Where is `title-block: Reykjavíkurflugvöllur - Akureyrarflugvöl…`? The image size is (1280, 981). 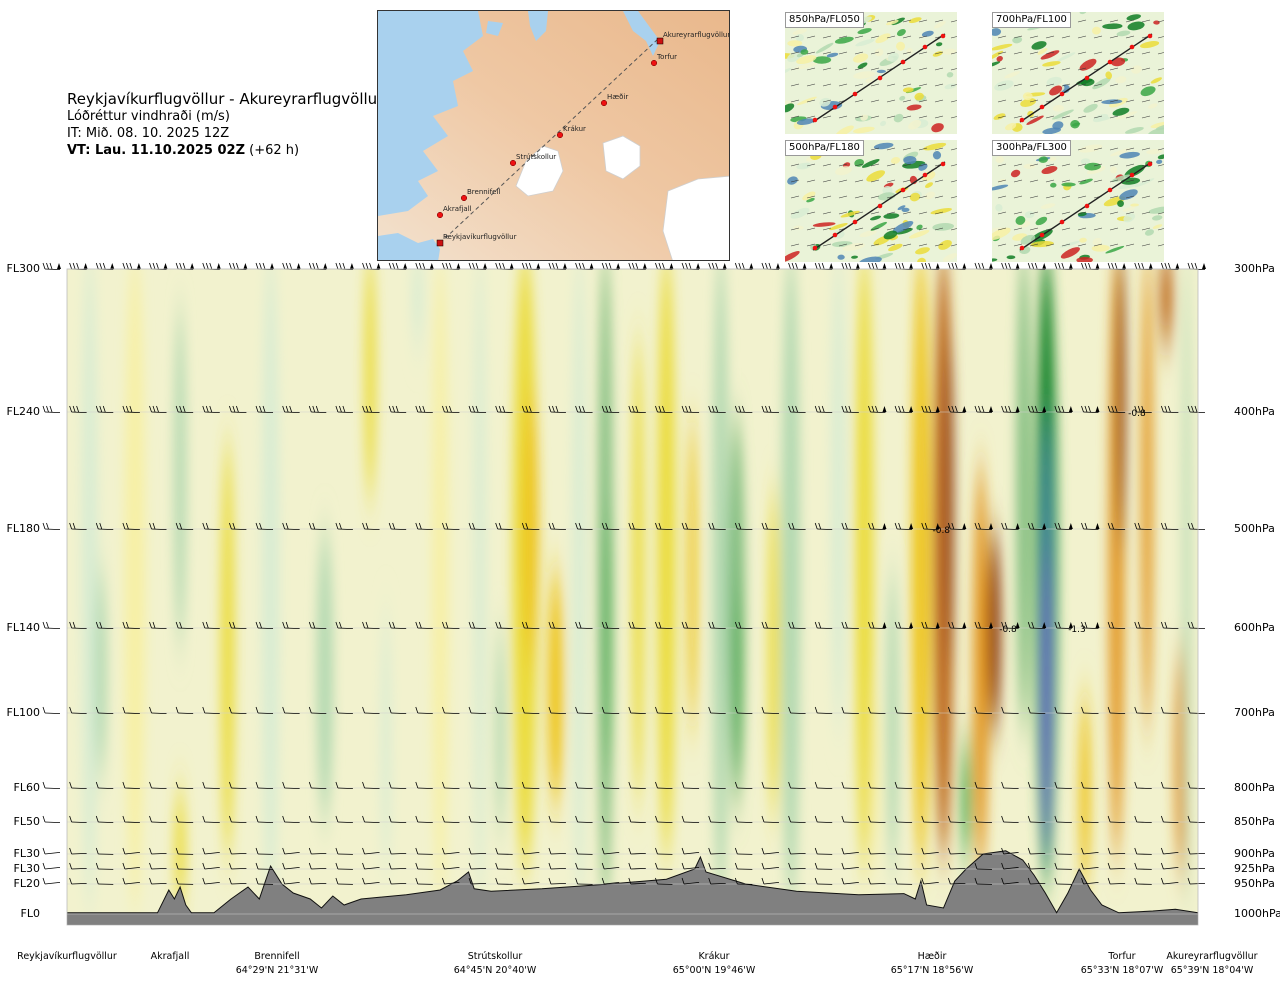 title-block: Reykjavíkurflugvöllur - Akureyrarflugvöl… is located at coordinates (225, 124).